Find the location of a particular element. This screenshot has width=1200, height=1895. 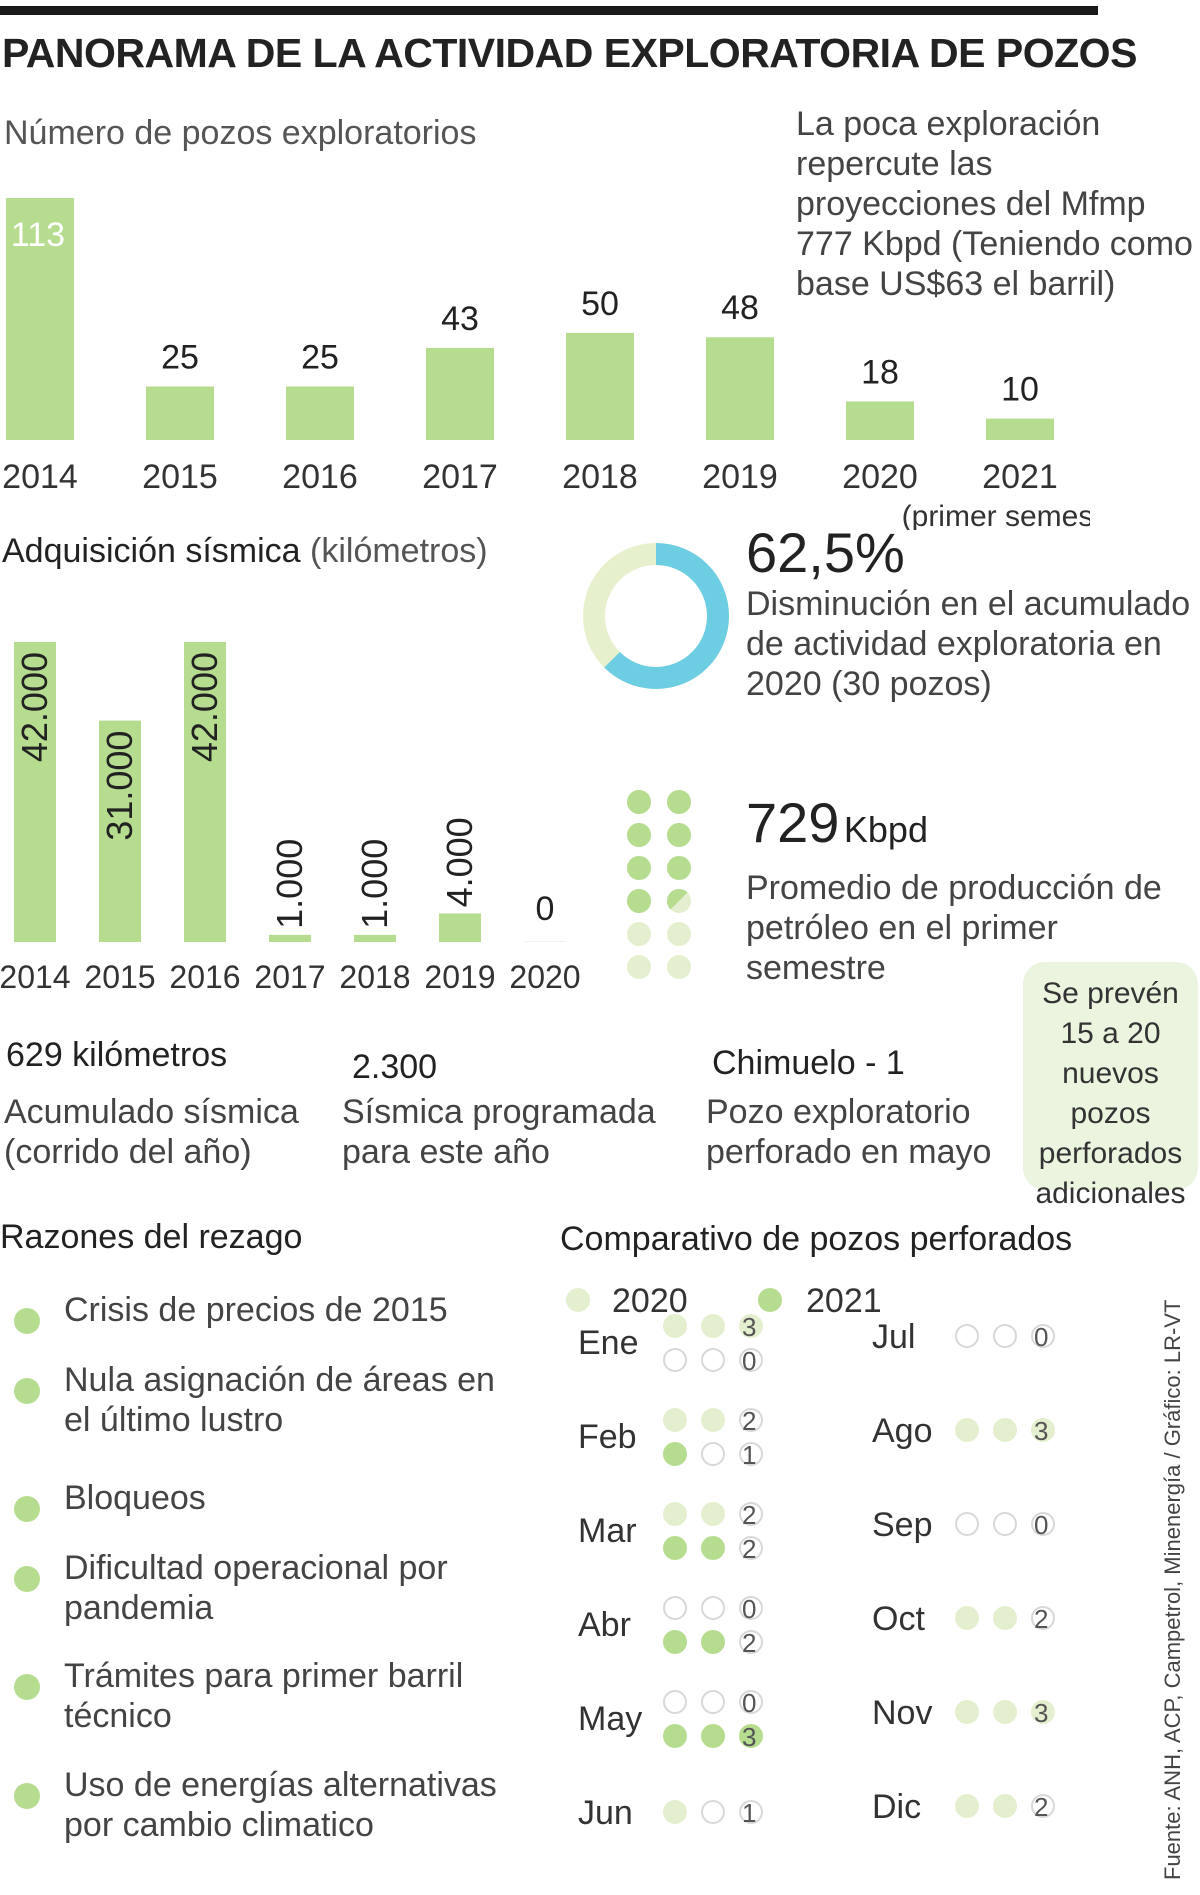

seismic-value-label-2017: 1.000 is located at coordinates (289, 884).